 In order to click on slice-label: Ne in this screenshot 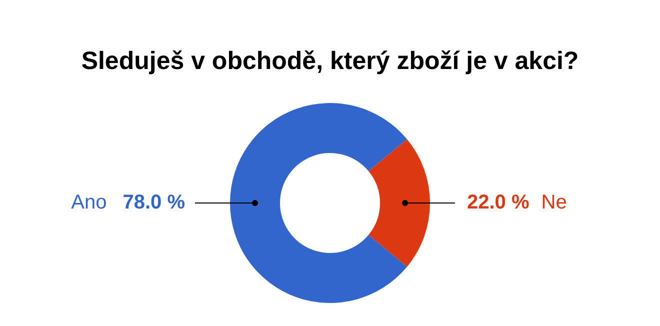, I will do `click(554, 203)`.